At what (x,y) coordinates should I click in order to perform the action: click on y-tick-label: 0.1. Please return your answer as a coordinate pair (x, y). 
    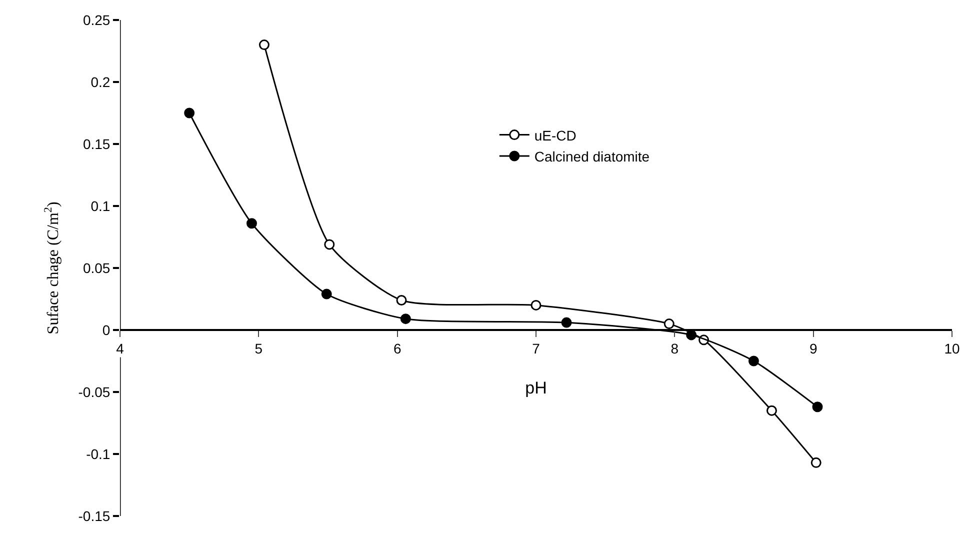
    Looking at the image, I should click on (100, 206).